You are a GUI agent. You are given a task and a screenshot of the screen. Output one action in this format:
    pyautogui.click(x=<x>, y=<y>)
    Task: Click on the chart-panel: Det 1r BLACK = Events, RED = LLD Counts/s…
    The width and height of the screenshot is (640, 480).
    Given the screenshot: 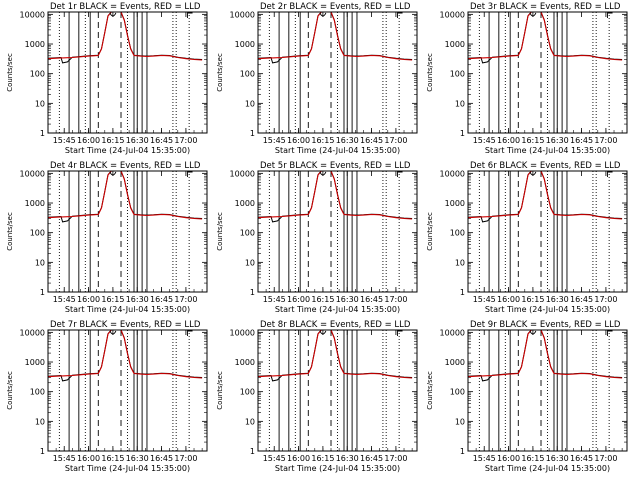 What is the action you would take?
    pyautogui.click(x=107, y=78)
    